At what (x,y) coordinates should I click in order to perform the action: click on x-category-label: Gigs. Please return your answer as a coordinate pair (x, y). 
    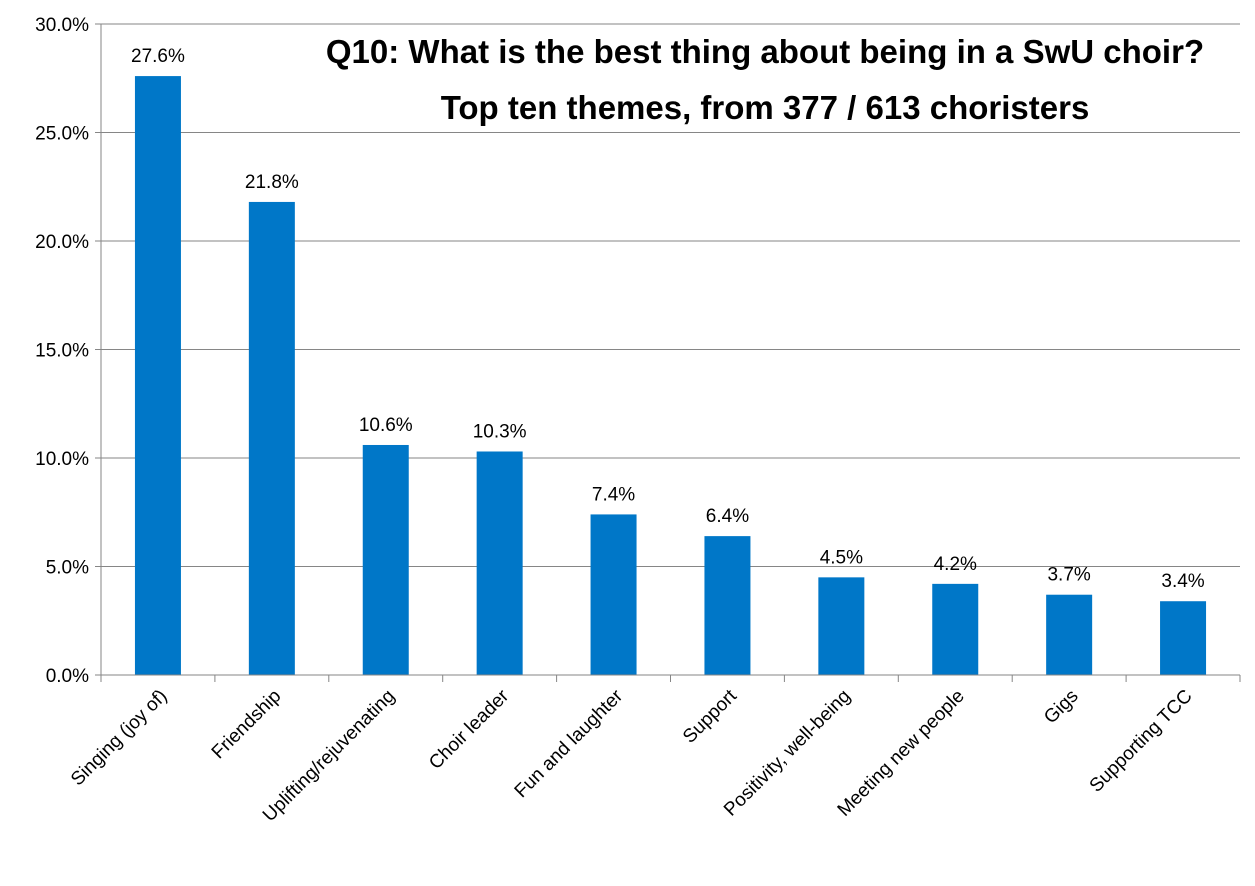
    Looking at the image, I should click on (1061, 707).